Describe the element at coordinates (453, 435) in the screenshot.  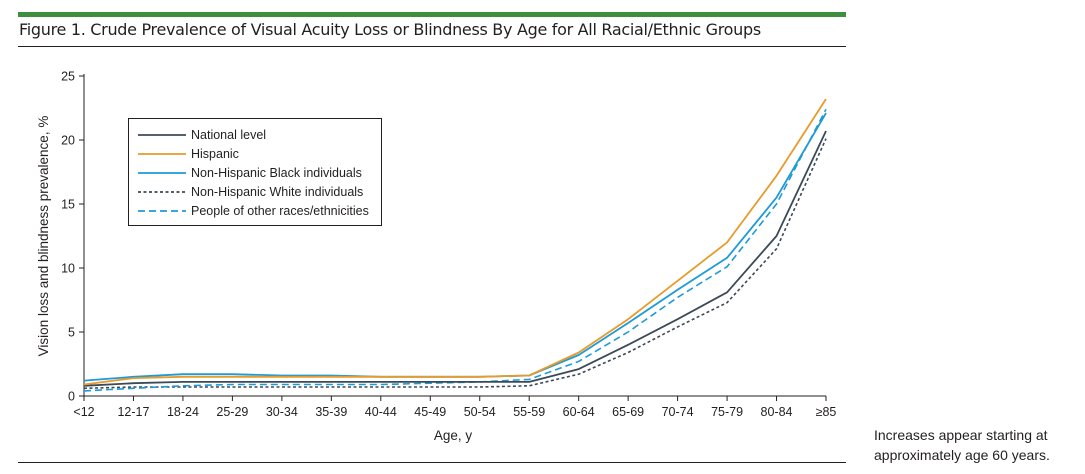
I see `x-axis-label: Age, y` at that location.